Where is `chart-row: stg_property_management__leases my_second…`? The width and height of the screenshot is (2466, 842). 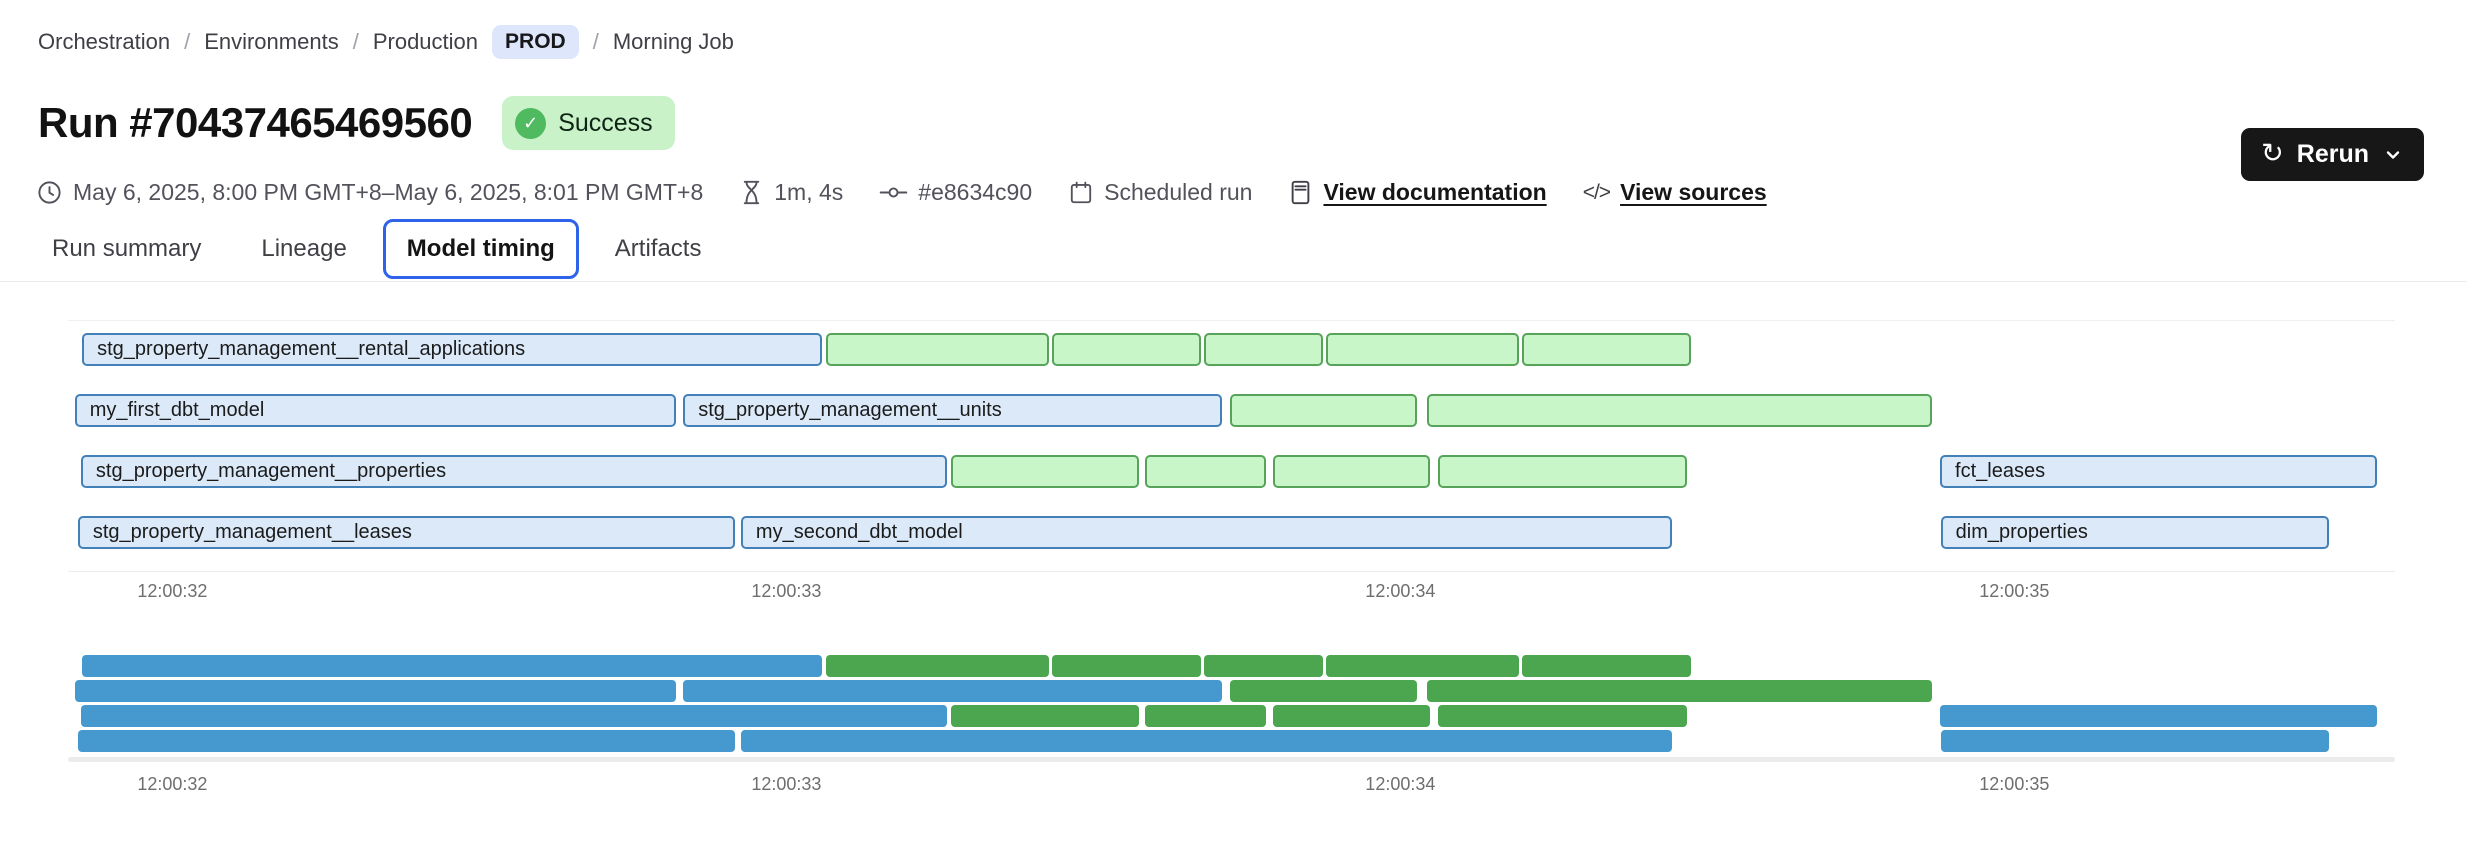
chart-row: stg_property_management__leases my_second… is located at coordinates (1231, 532).